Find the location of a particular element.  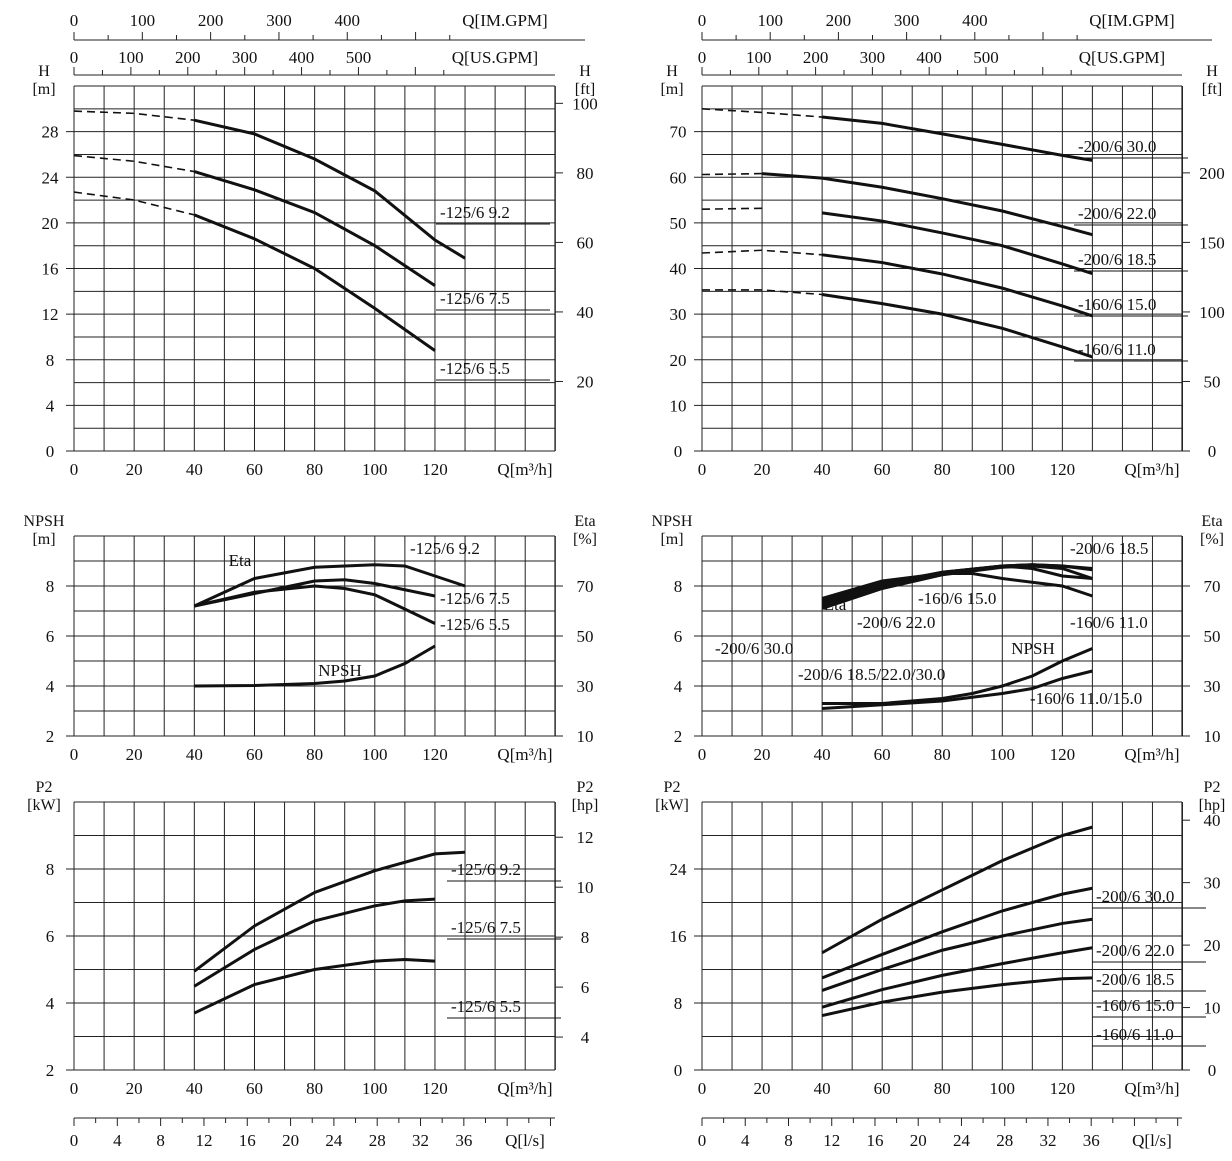

bottom-tick-label-ls: 12 is located at coordinates (203, 1140).